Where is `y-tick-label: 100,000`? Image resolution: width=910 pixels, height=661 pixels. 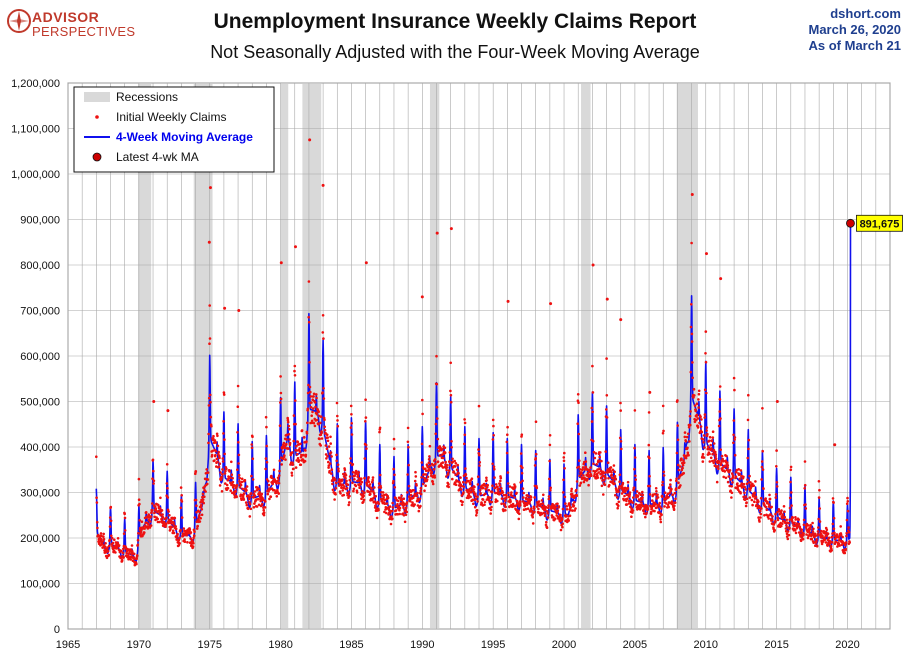 y-tick-label: 100,000 is located at coordinates (40, 585).